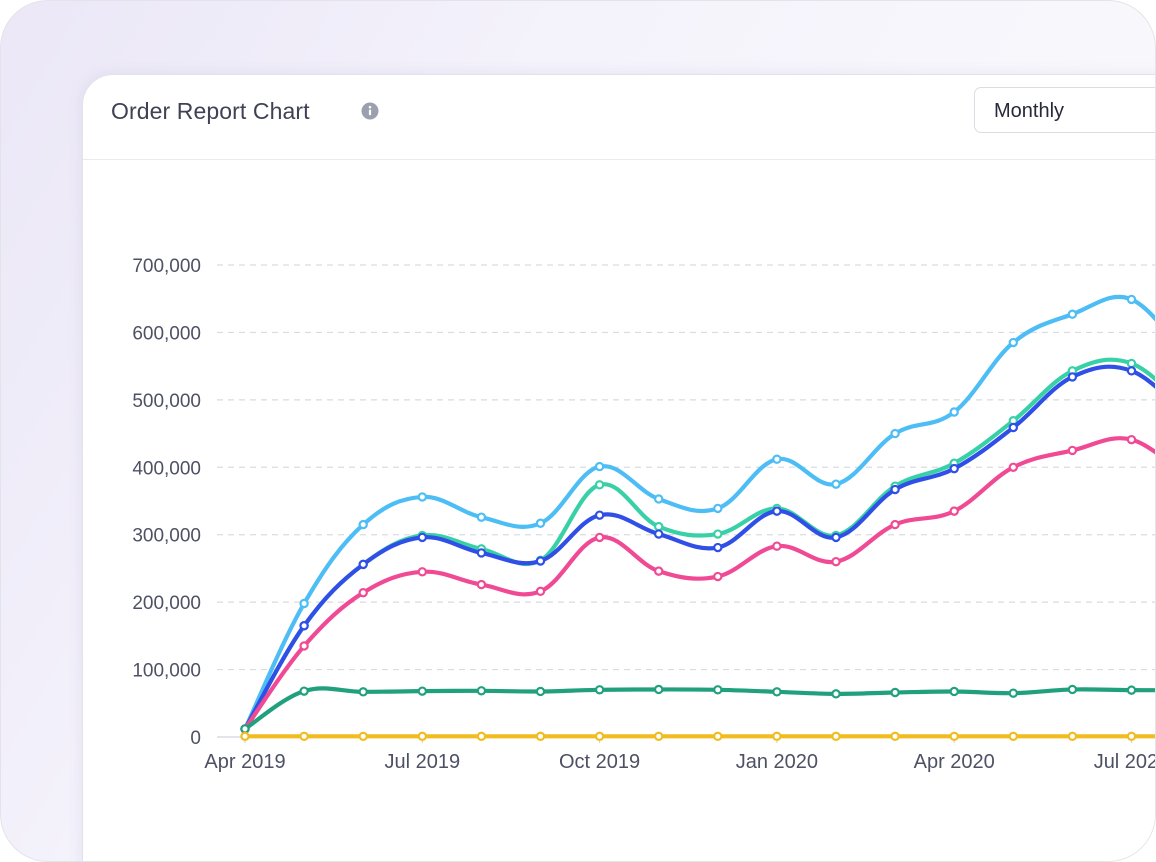  I want to click on y-tick-label: 0, so click(195, 738).